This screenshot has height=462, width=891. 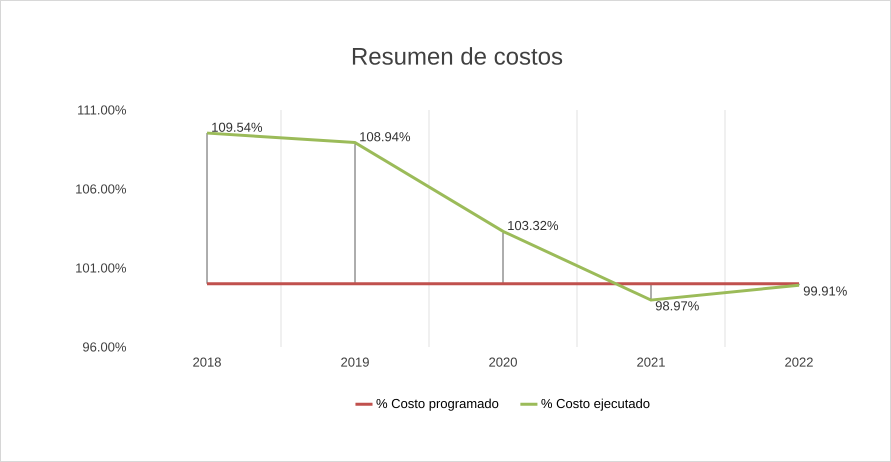 I want to click on x-tick-label: 2019, so click(x=355, y=362).